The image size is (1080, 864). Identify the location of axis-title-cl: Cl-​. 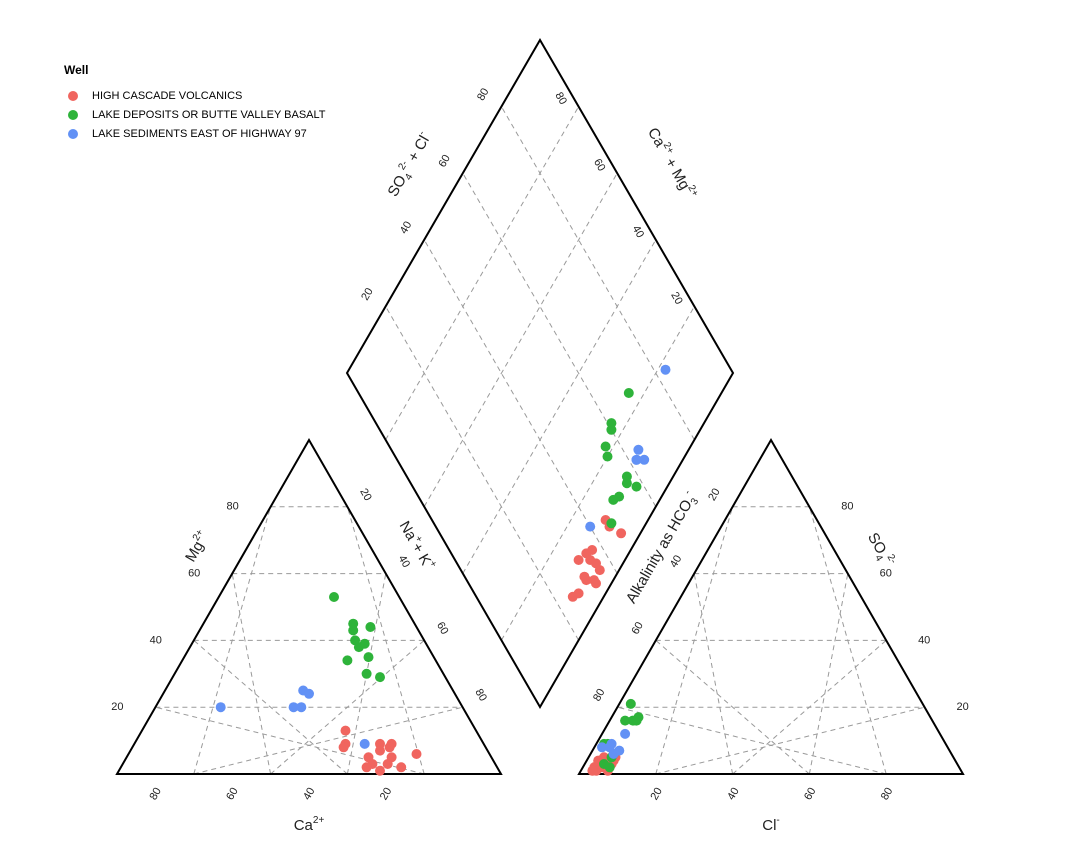
(771, 824).